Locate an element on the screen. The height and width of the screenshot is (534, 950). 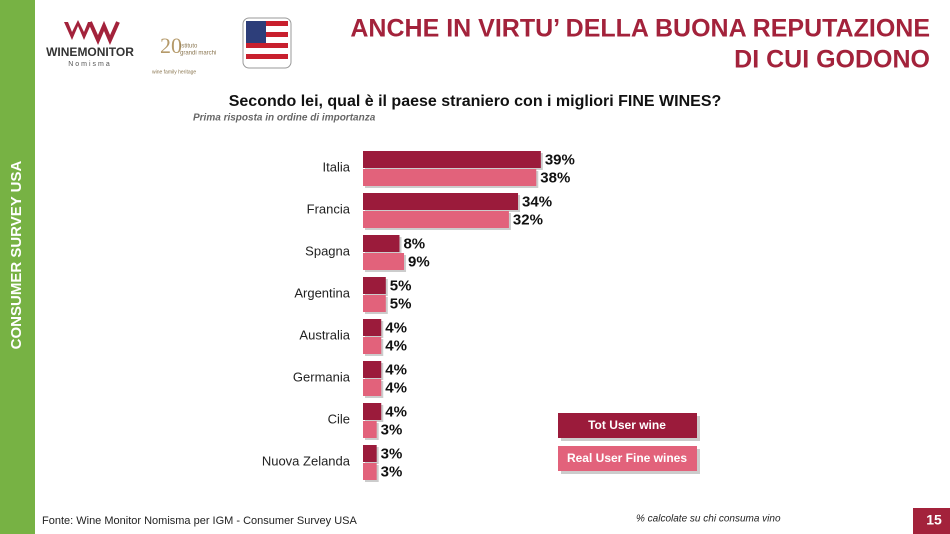
logo2-line: wine family heritage is located at coordinates (174, 72).